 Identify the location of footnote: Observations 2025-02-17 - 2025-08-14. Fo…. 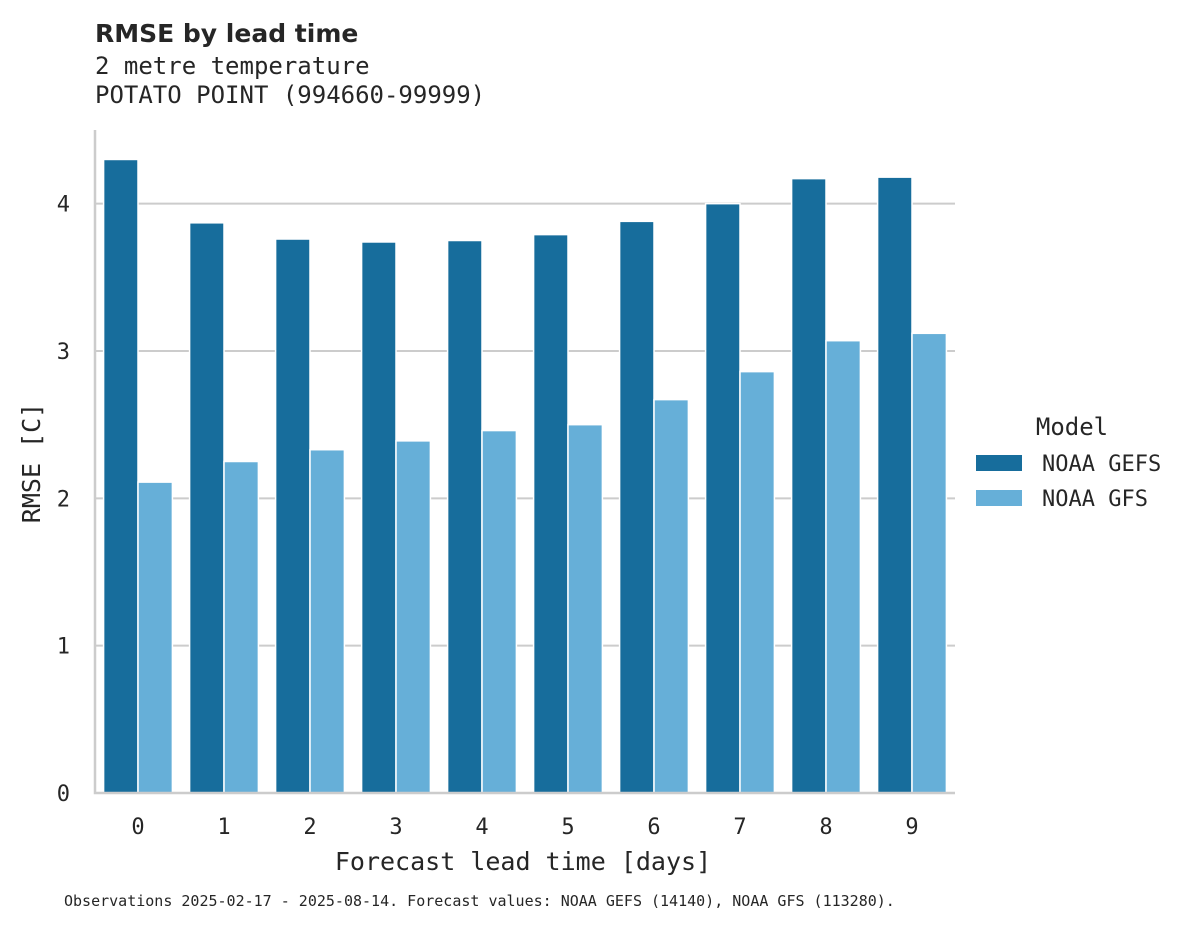
(479, 901).